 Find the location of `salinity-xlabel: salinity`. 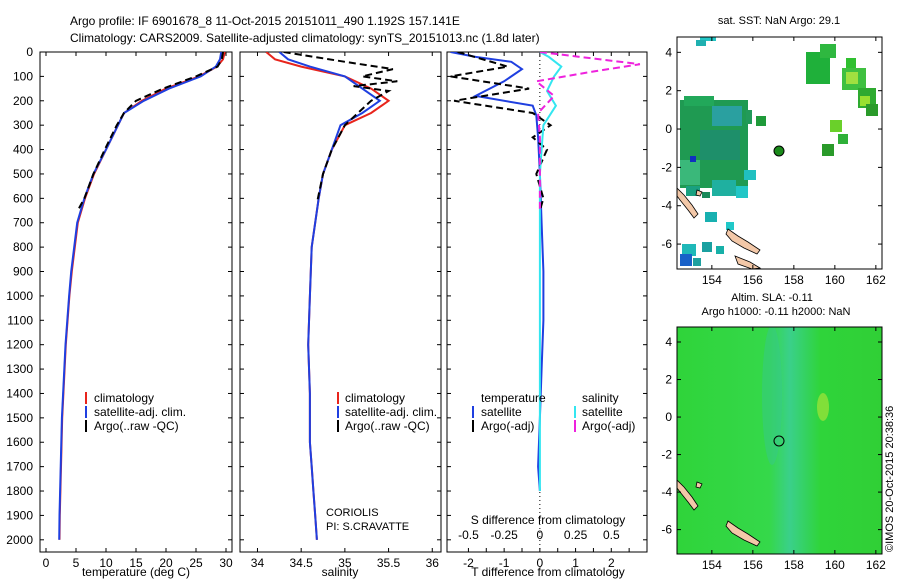

salinity-xlabel: salinity is located at coordinates (340, 572).